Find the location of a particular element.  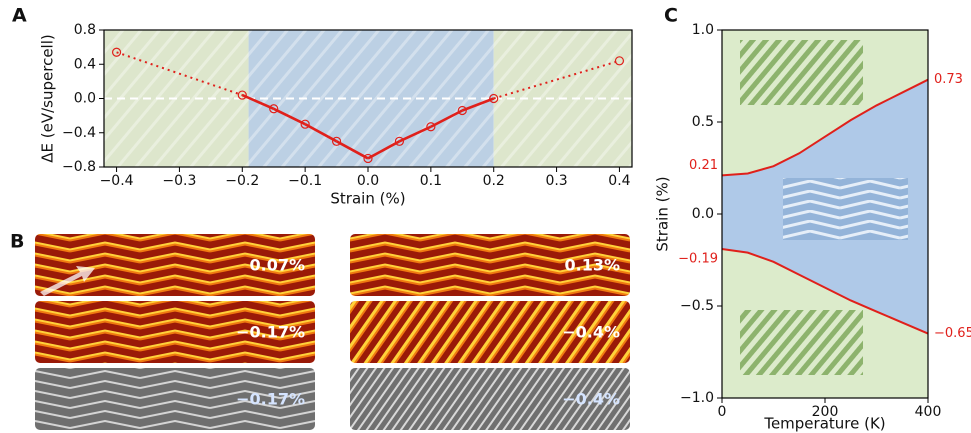

x-tick-label: 400 is located at coordinates (928, 412).